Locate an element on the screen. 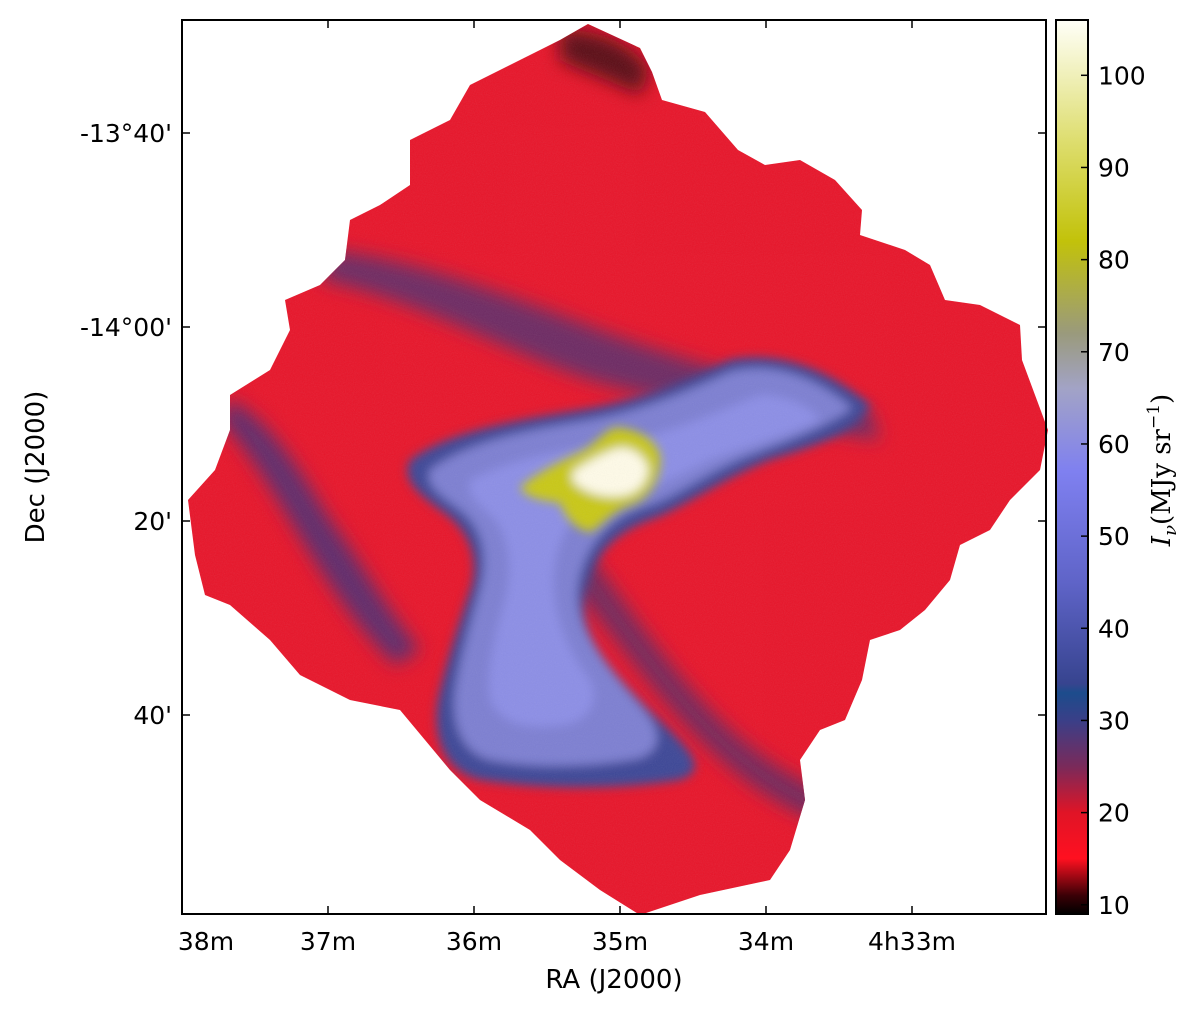 The height and width of the screenshot is (1014, 1200). y-tick-label: 40' is located at coordinates (152, 715).